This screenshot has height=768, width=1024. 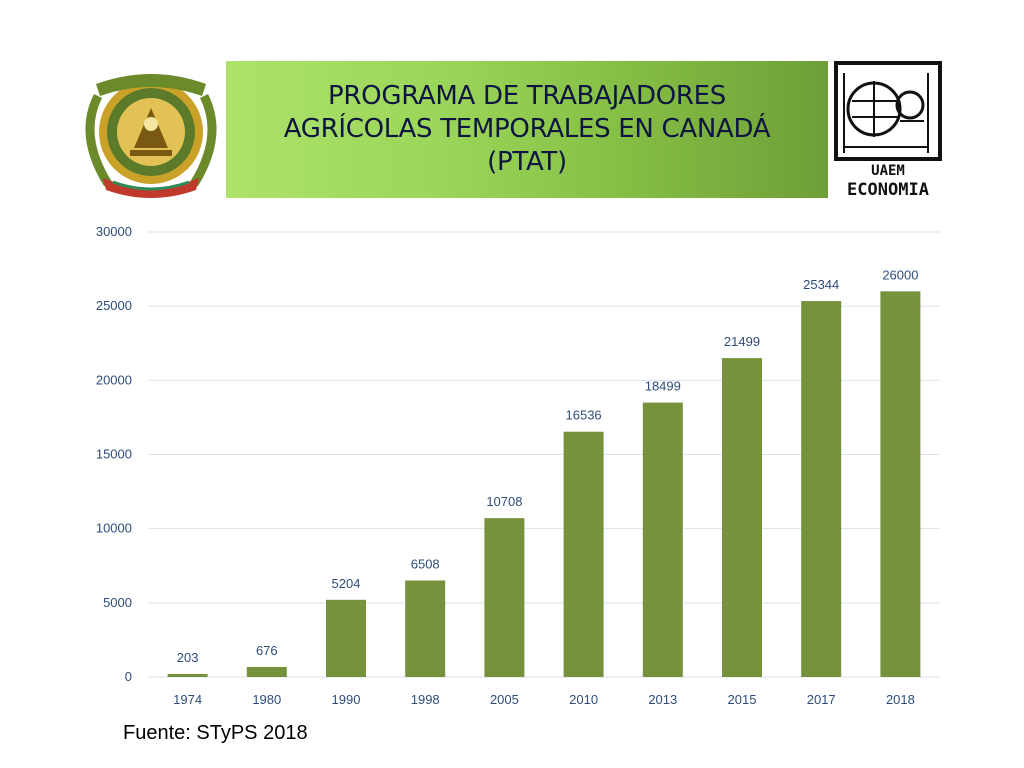 I want to click on x-category-label: 1990, so click(x=346, y=699).